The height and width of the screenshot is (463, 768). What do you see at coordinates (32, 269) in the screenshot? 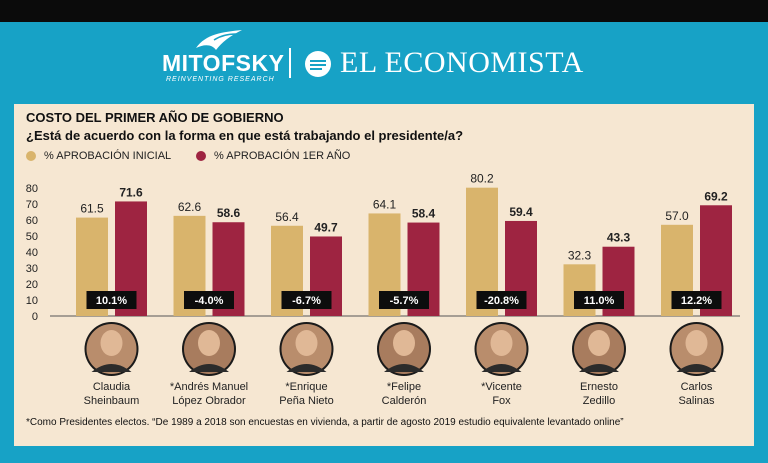
I see `y-tick-label: 30` at bounding box center [32, 269].